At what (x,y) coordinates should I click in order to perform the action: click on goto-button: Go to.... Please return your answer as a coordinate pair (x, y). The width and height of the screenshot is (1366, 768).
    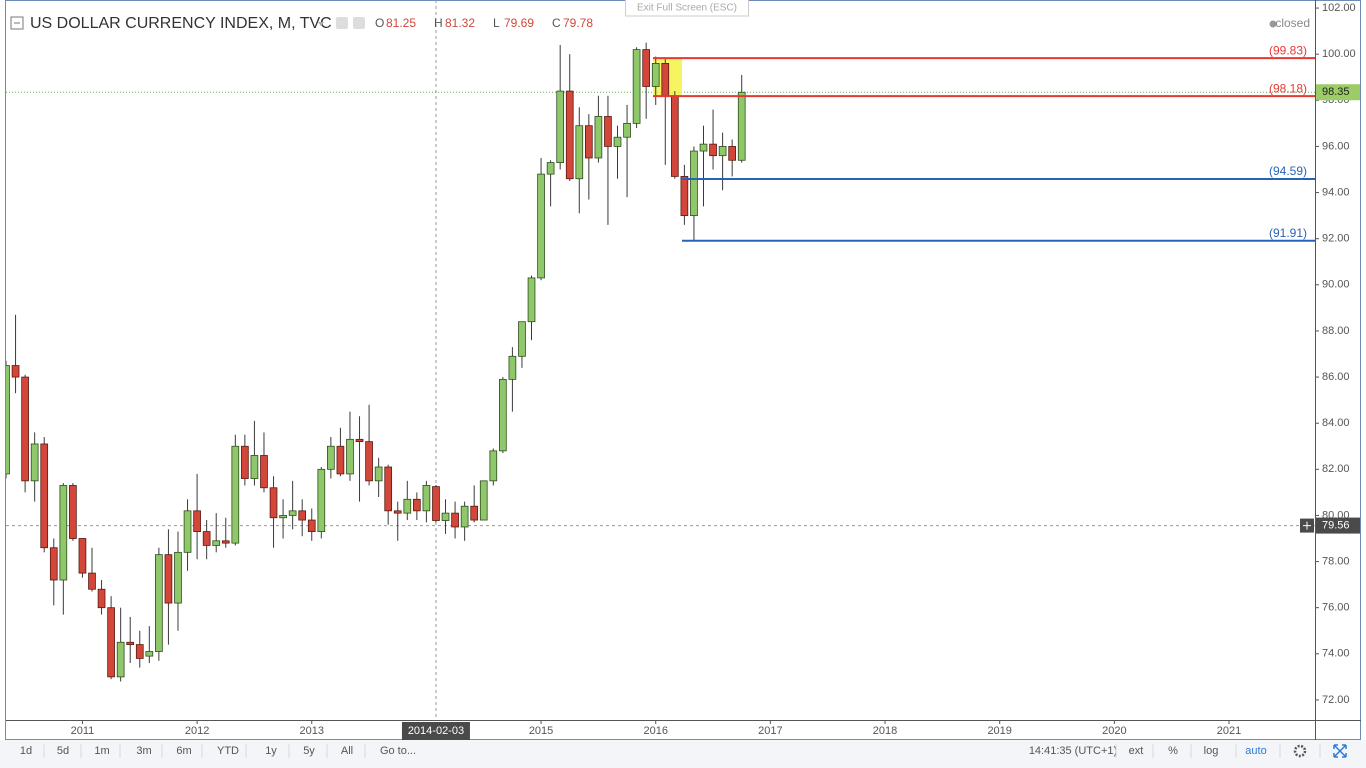
    Looking at the image, I should click on (398, 751).